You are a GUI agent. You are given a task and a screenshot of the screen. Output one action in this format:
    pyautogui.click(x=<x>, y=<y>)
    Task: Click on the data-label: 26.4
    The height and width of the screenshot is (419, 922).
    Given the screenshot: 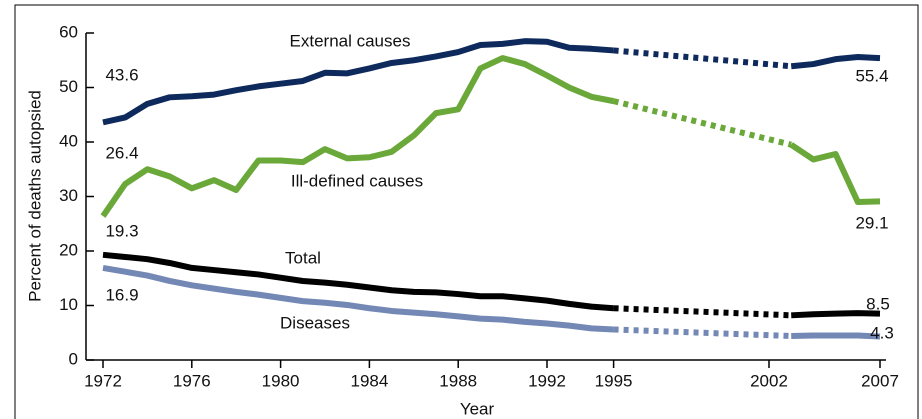 What is the action you would take?
    pyautogui.click(x=121, y=152)
    